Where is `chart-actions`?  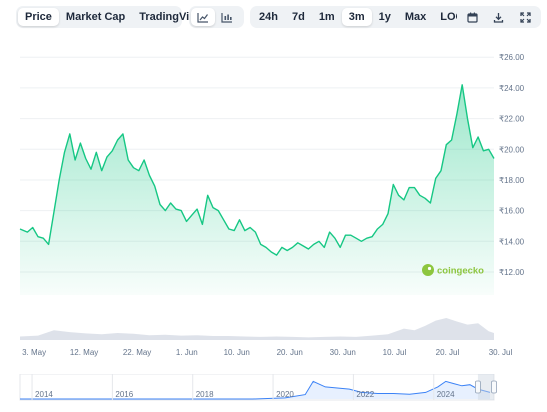 chart-actions is located at coordinates (499, 17).